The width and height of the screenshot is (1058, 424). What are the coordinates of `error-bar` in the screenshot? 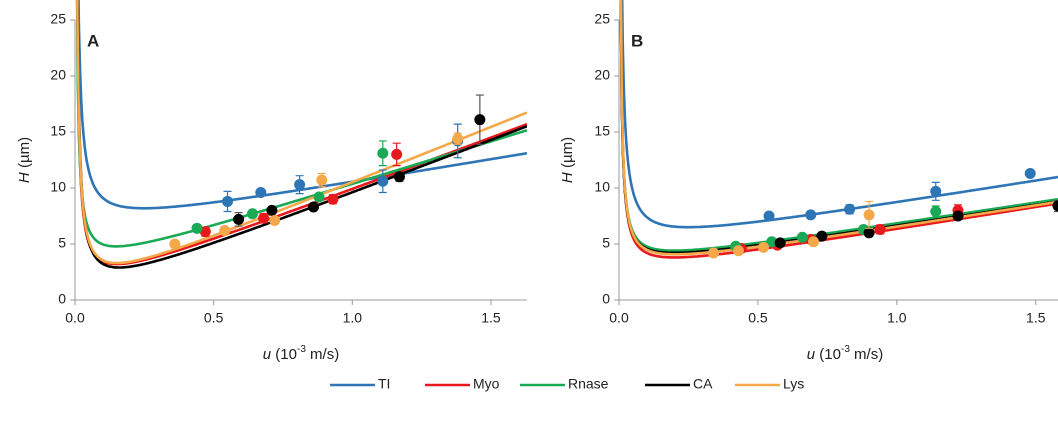 It's located at (1056, 206).